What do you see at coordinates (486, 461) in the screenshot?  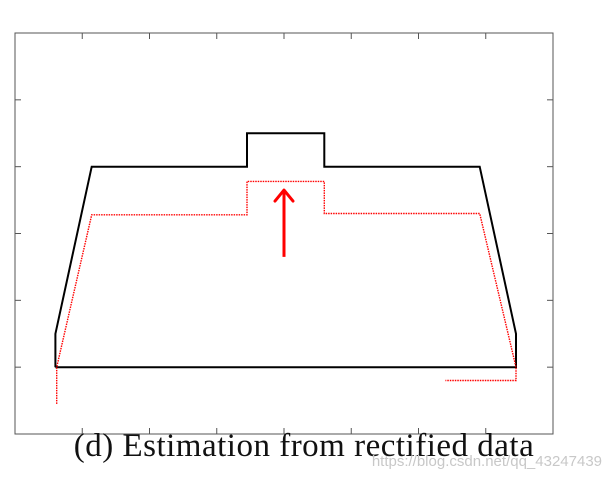 I see `watermark: https://blog.csdn.net/qq_43247439` at bounding box center [486, 461].